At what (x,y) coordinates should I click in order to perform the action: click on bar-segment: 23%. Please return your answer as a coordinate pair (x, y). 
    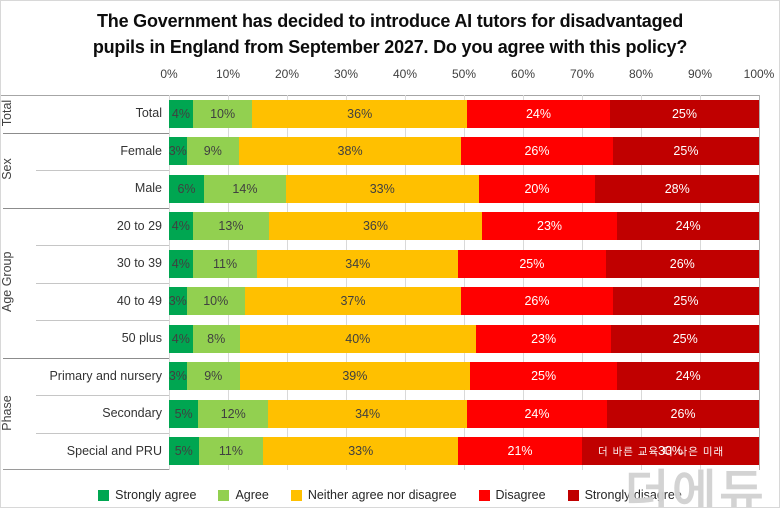
    Looking at the image, I should click on (543, 338).